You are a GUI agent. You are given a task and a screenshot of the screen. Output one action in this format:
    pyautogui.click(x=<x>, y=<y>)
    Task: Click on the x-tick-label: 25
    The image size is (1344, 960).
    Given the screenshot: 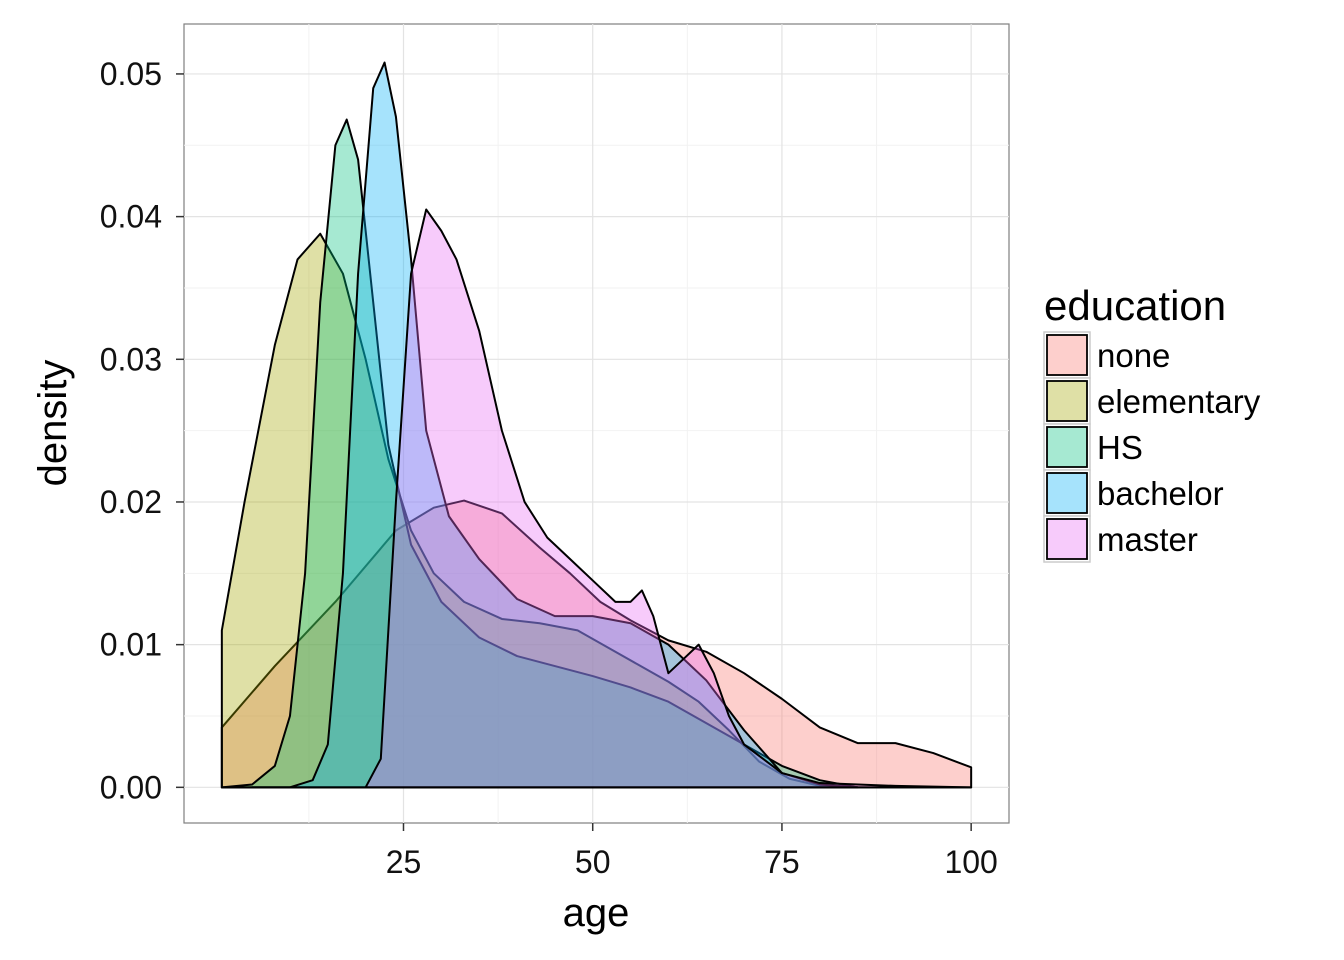 What is the action you would take?
    pyautogui.click(x=404, y=862)
    